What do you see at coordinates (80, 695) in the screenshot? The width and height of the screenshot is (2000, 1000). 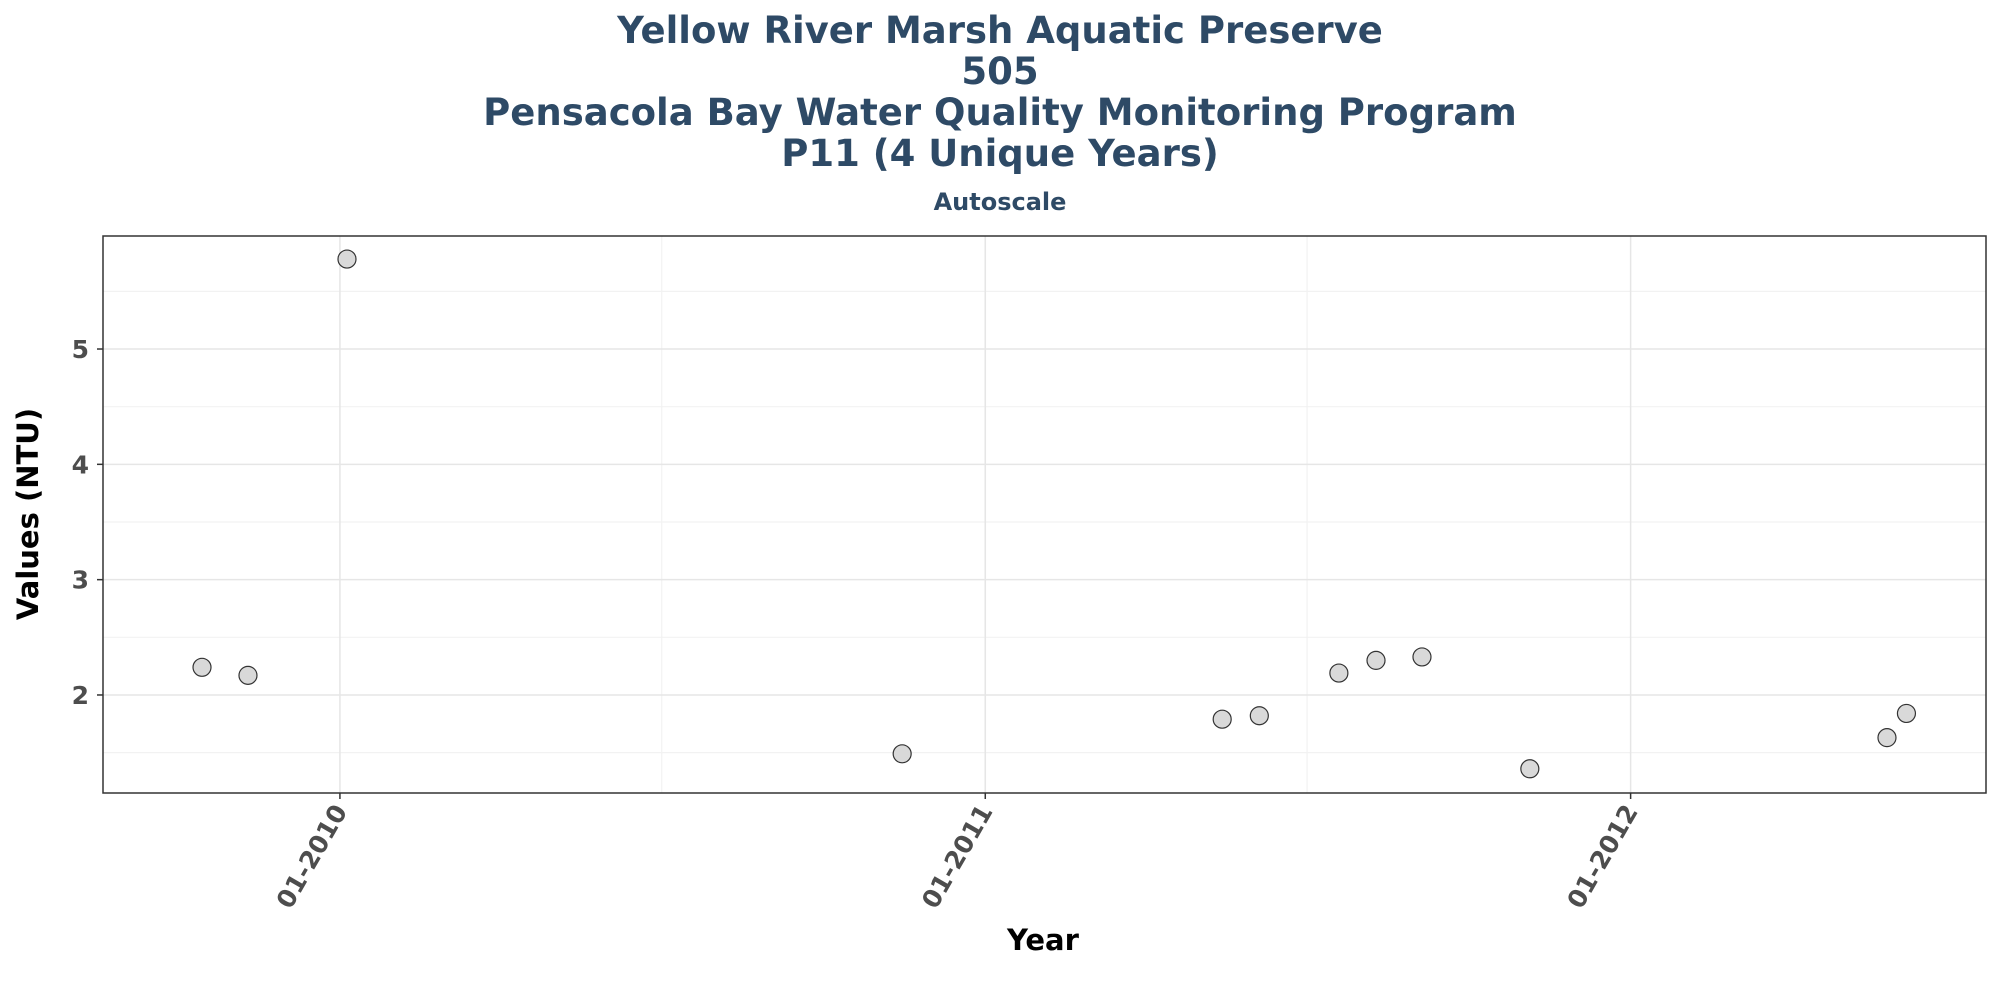 I see `y-tick-label: 2` at bounding box center [80, 695].